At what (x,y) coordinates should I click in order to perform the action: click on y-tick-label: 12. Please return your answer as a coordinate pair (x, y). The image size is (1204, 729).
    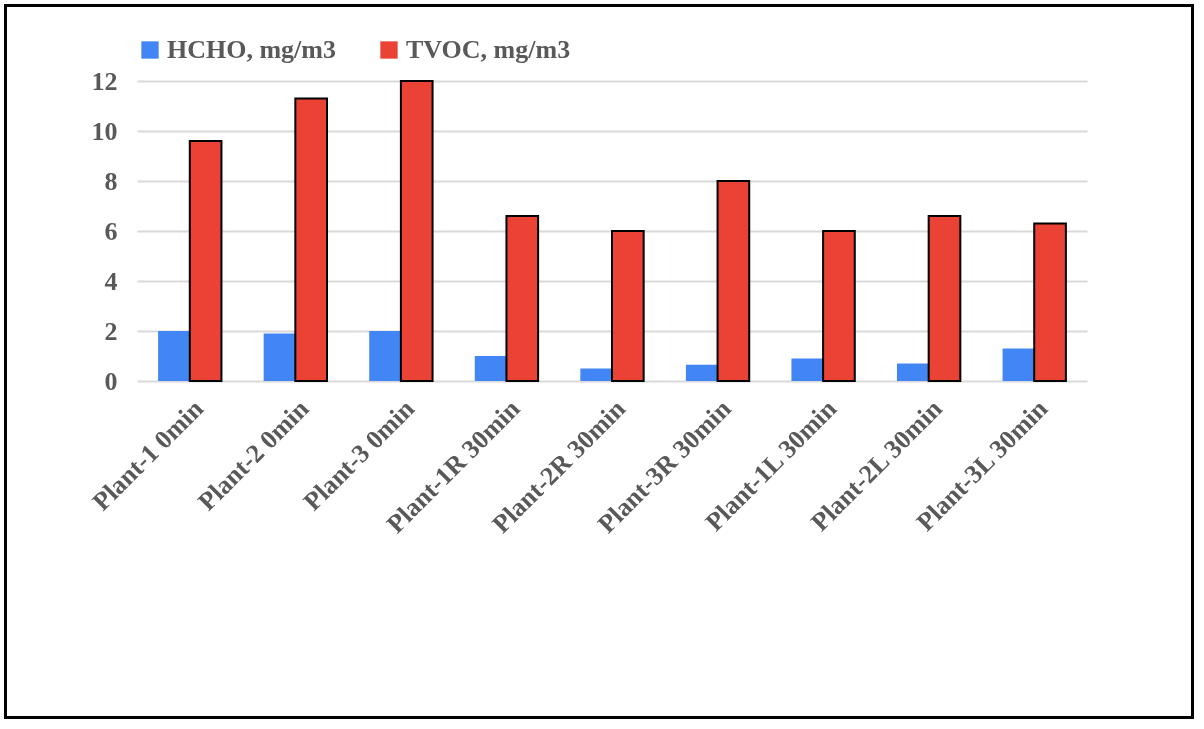
    Looking at the image, I should click on (104, 81).